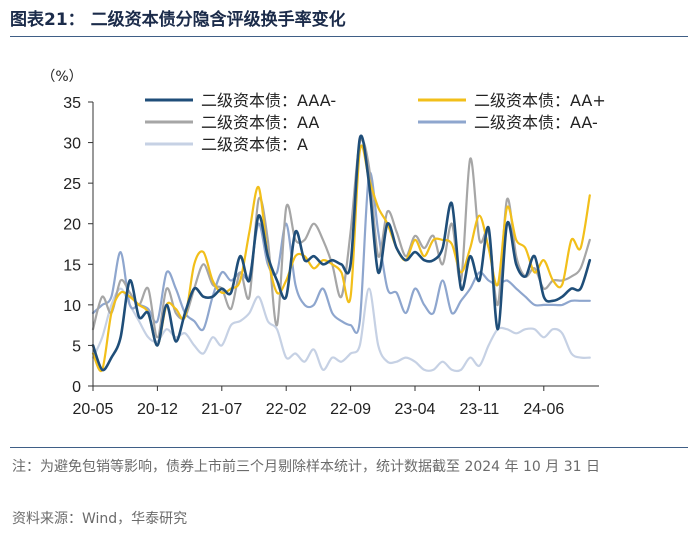 The image size is (700, 540). I want to click on x-tick-label: 24-06, so click(543, 409).